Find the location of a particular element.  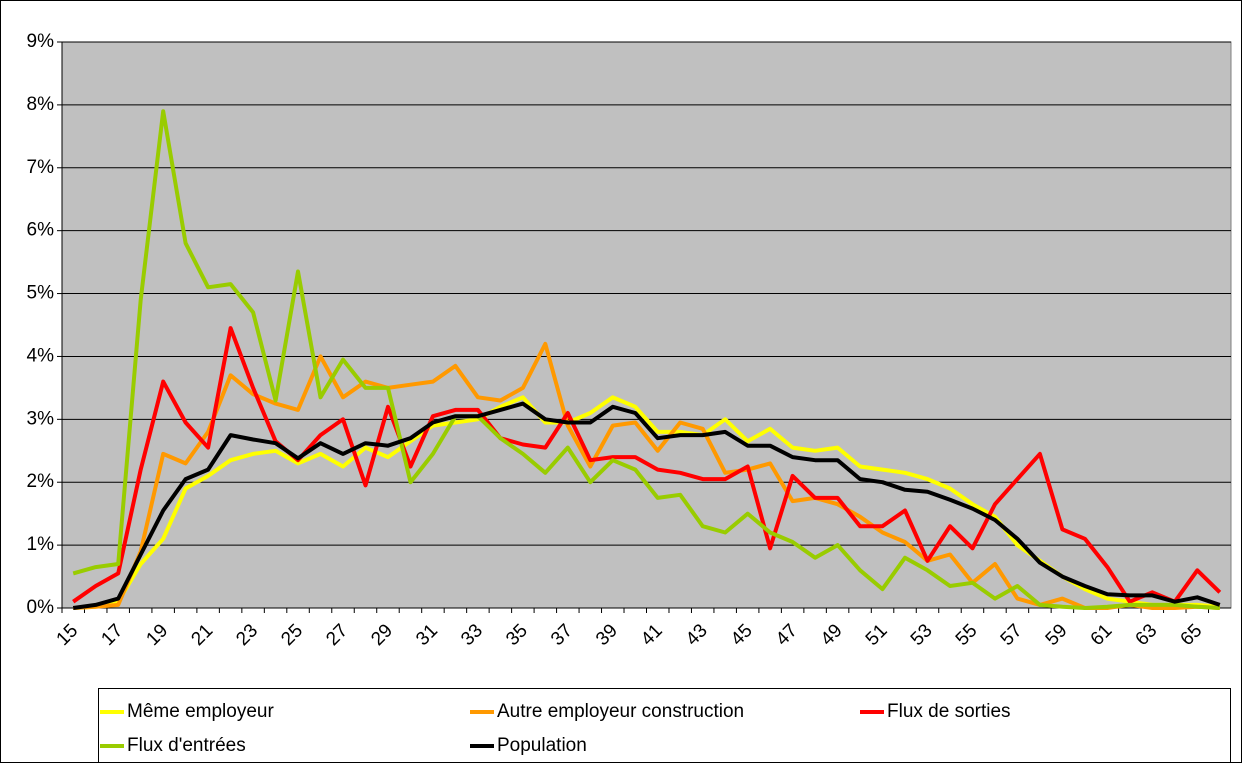

y-tick-label: 6% is located at coordinates (41, 230).